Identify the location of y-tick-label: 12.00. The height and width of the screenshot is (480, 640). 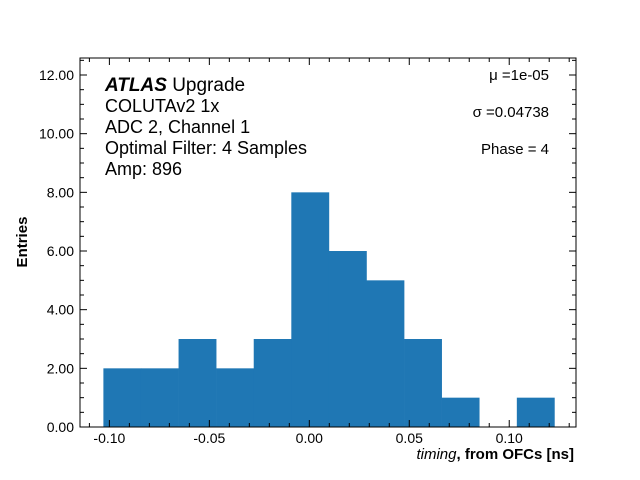
(56, 75).